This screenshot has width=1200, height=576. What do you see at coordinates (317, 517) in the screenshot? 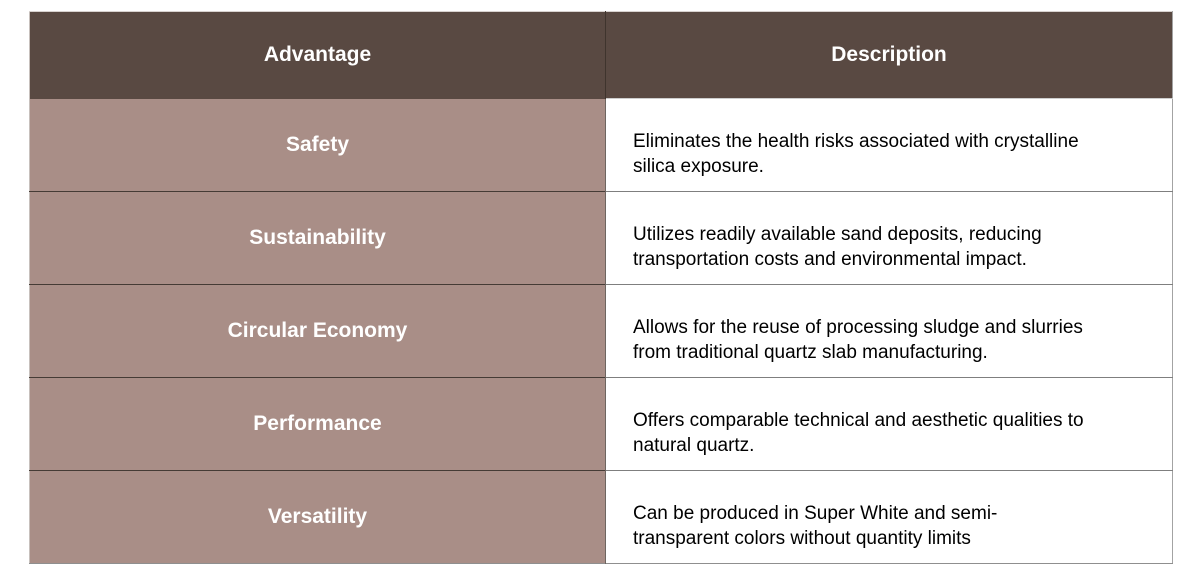
I see `advantage-cell: Versatility` at bounding box center [317, 517].